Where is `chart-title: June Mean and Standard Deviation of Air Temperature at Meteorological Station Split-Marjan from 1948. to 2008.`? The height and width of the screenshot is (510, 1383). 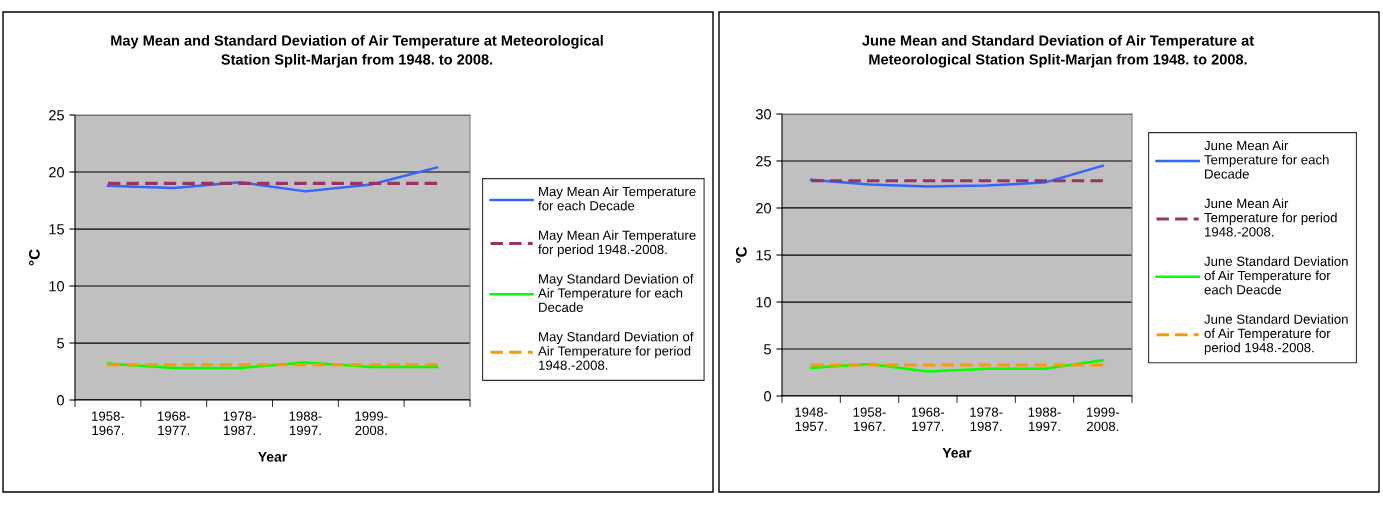
chart-title: June Mean and Standard Deviation of Air Temperature at Meteorological Station Split-Marjan from 1948. to 2008. is located at coordinates (1058, 51).